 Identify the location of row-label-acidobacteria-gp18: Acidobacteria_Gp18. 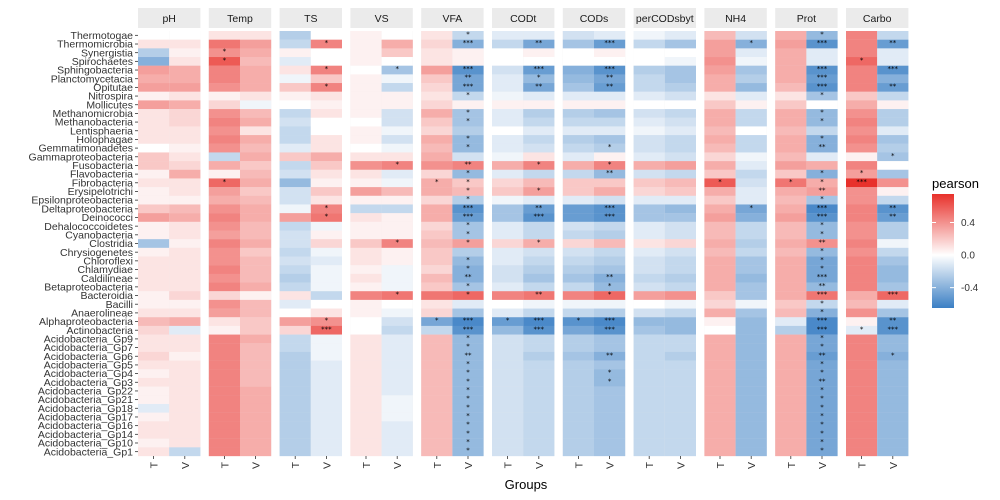
(85, 409).